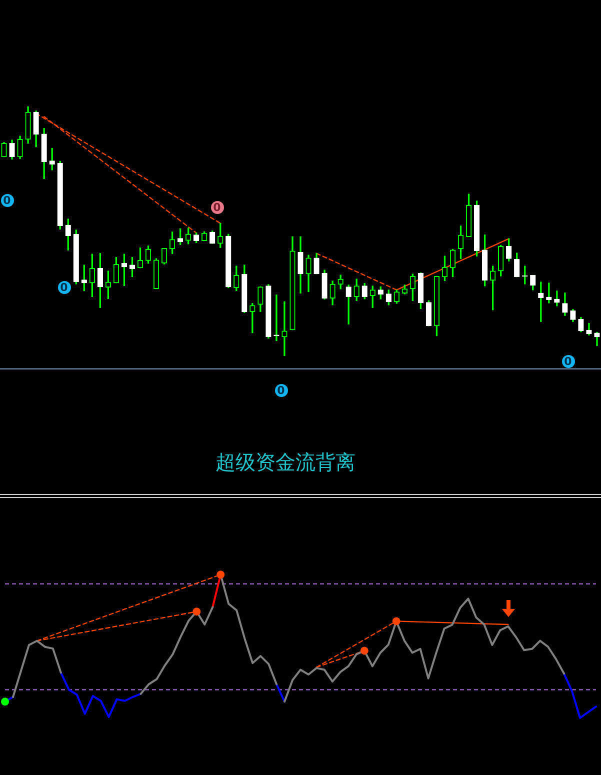 The image size is (601, 775). Describe the element at coordinates (285, 462) in the screenshot. I see `chart-title: 超级资金流背离` at that location.